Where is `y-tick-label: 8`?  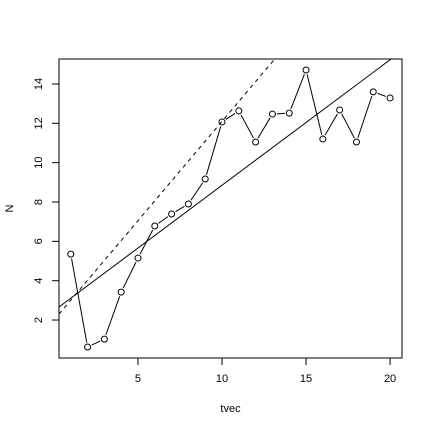
y-tick-label: 8 is located at coordinates (39, 202).